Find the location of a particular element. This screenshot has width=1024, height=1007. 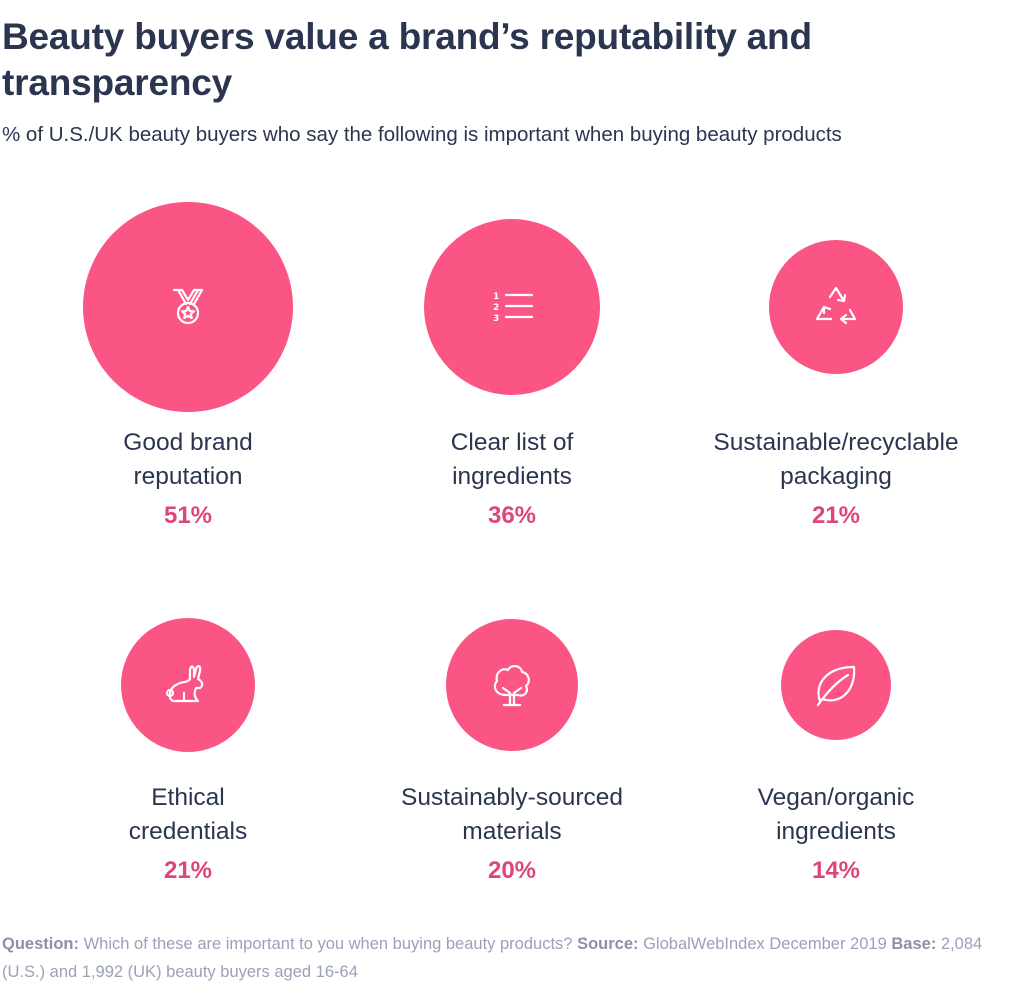

bubble-label: Good brand reputation is located at coordinates (188, 460).